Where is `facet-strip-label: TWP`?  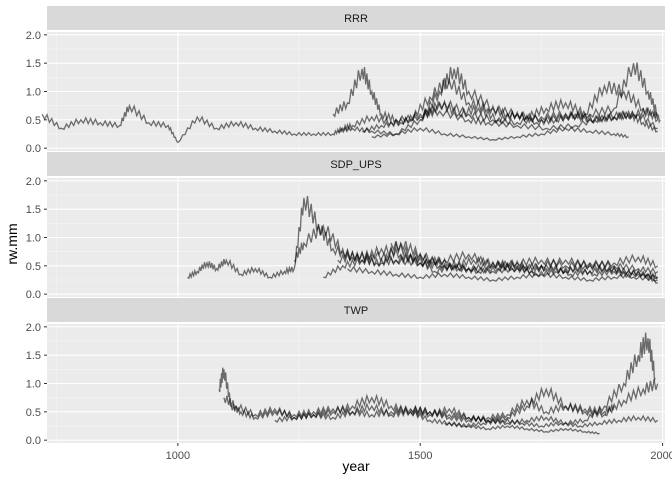 facet-strip-label: TWP is located at coordinates (356, 311).